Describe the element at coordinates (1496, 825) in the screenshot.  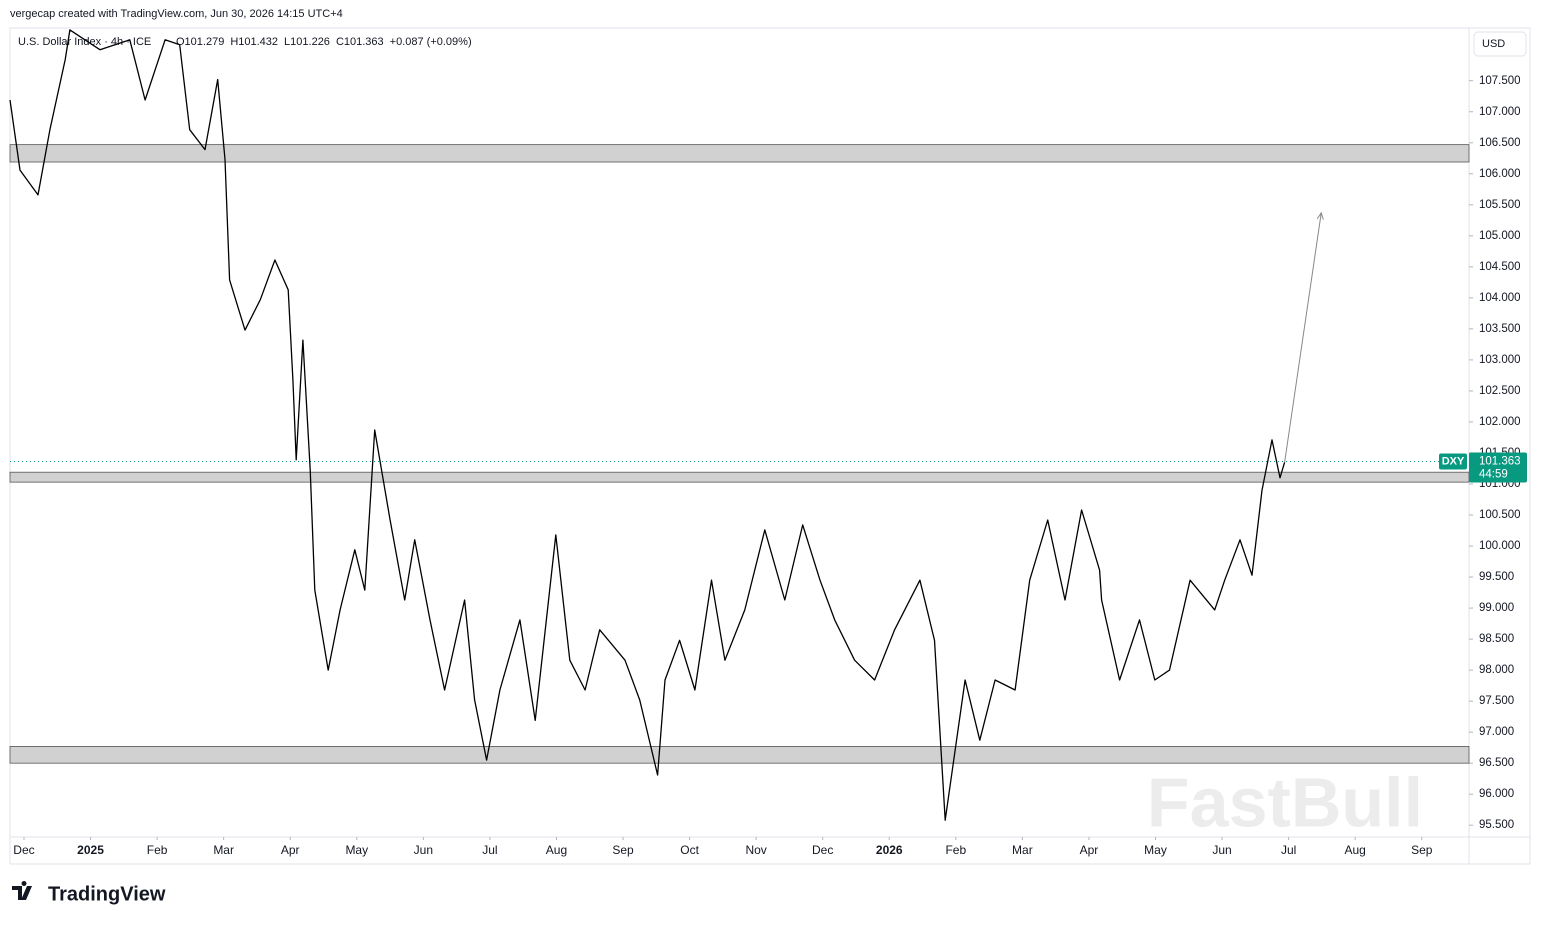
I see `y-tick-label: 95.500` at that location.